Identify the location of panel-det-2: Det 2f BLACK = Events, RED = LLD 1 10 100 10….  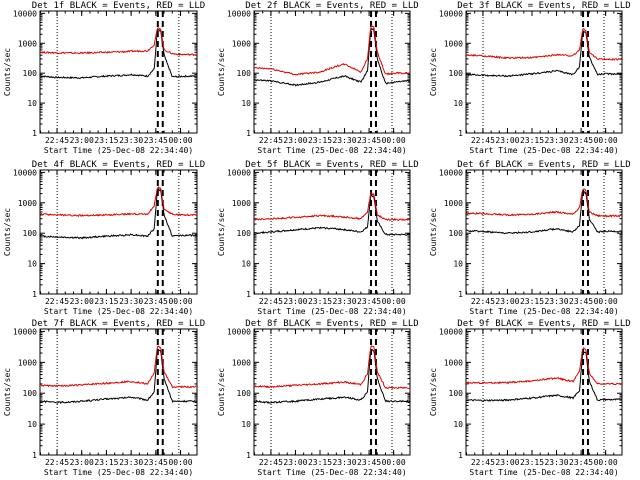
(318, 78).